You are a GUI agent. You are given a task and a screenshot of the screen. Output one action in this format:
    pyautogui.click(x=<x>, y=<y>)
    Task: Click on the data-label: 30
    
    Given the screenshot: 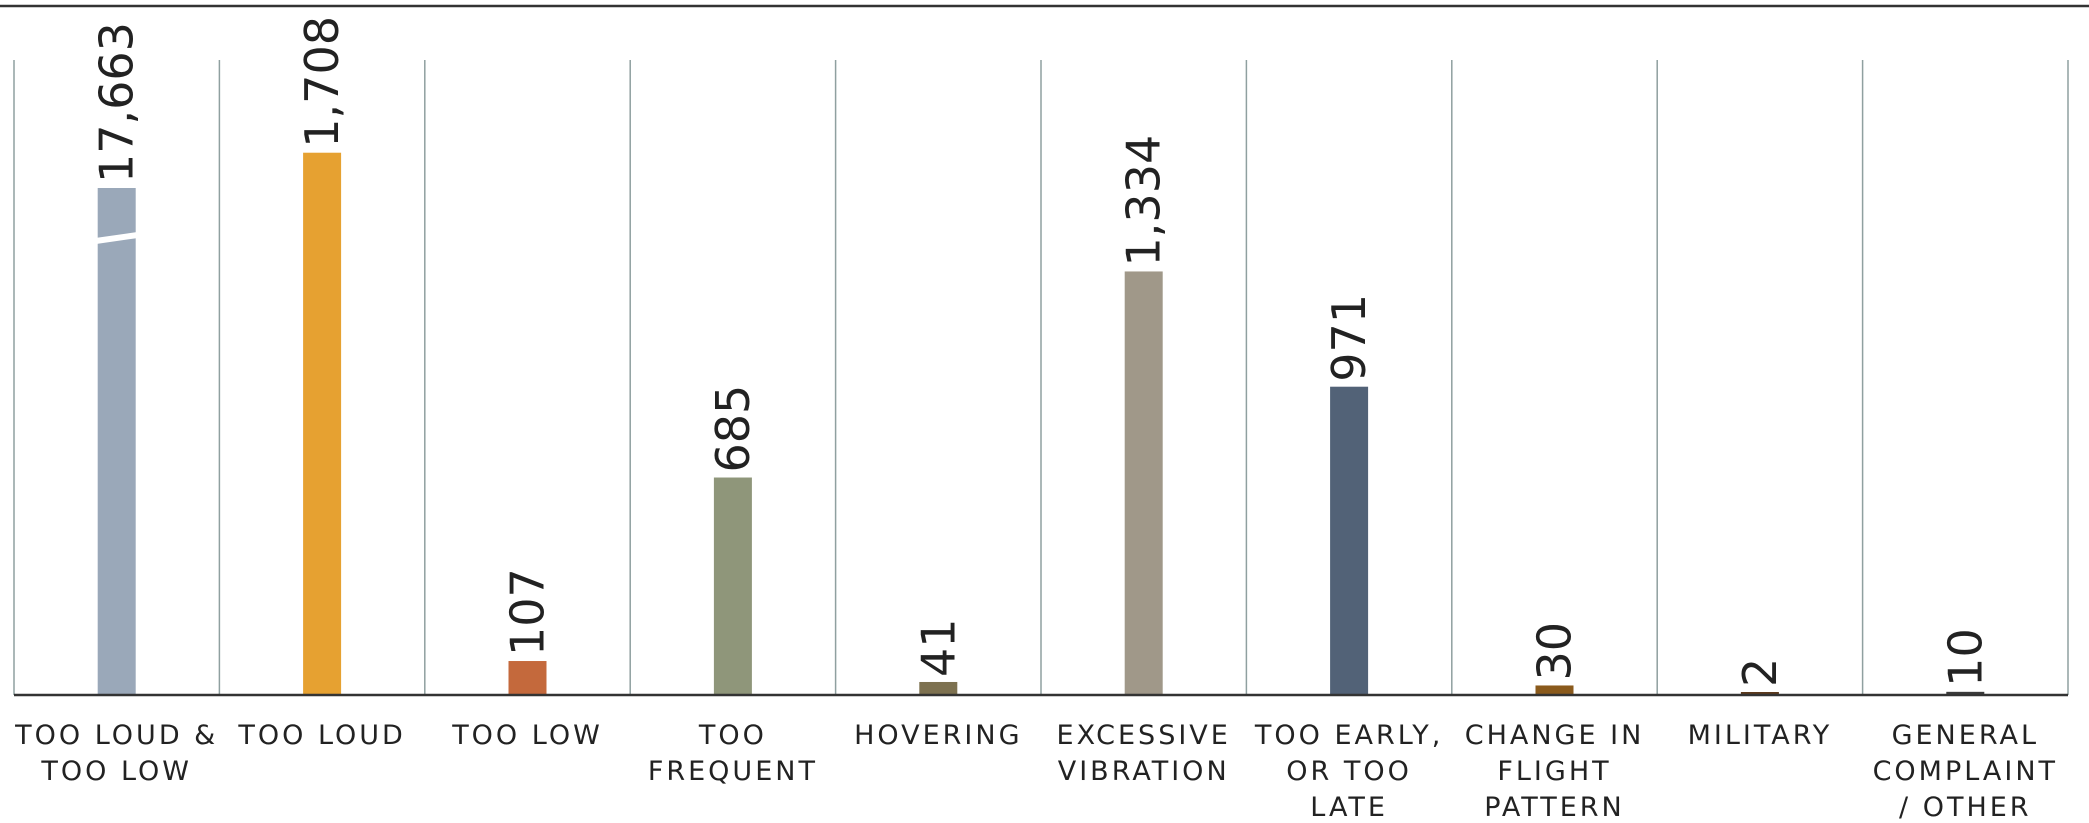 What is the action you would take?
    pyautogui.click(x=1555, y=651)
    